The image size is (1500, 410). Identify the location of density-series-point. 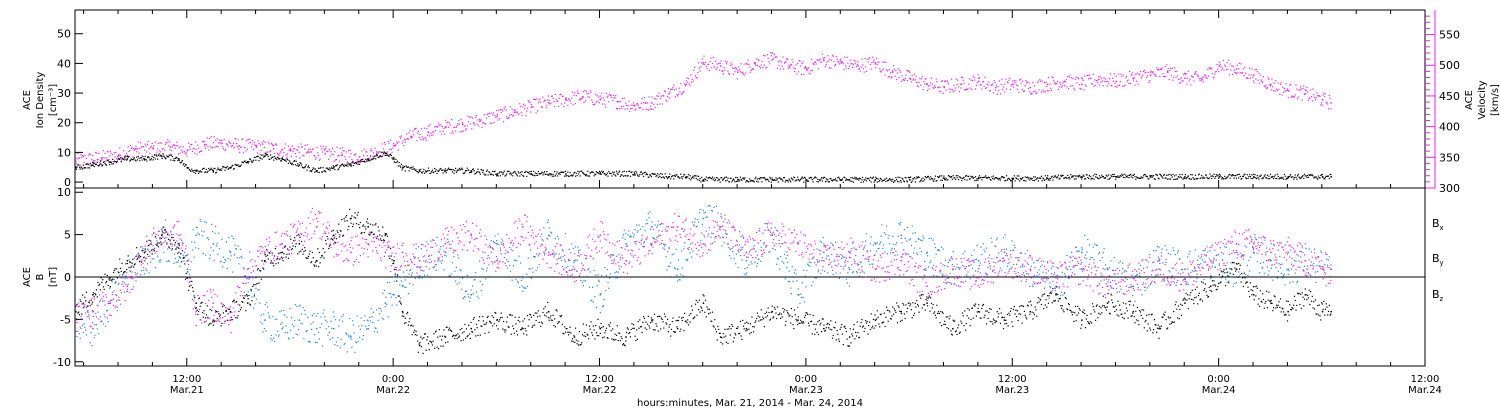
(875, 180).